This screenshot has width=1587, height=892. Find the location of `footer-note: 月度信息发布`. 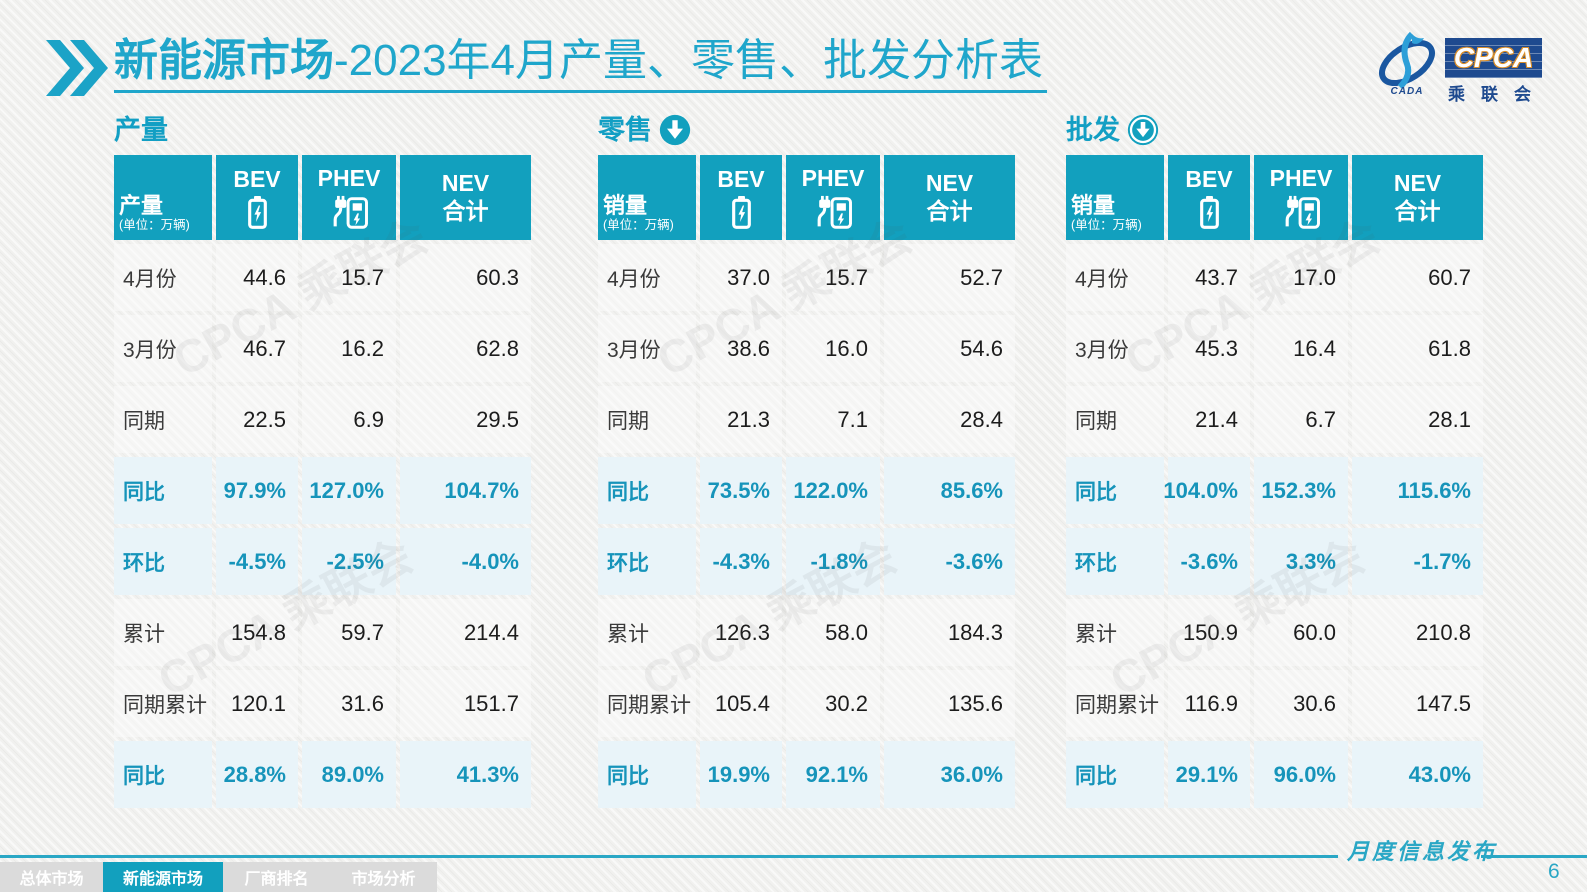

footer-note: 月度信息发布 is located at coordinates (1422, 851).